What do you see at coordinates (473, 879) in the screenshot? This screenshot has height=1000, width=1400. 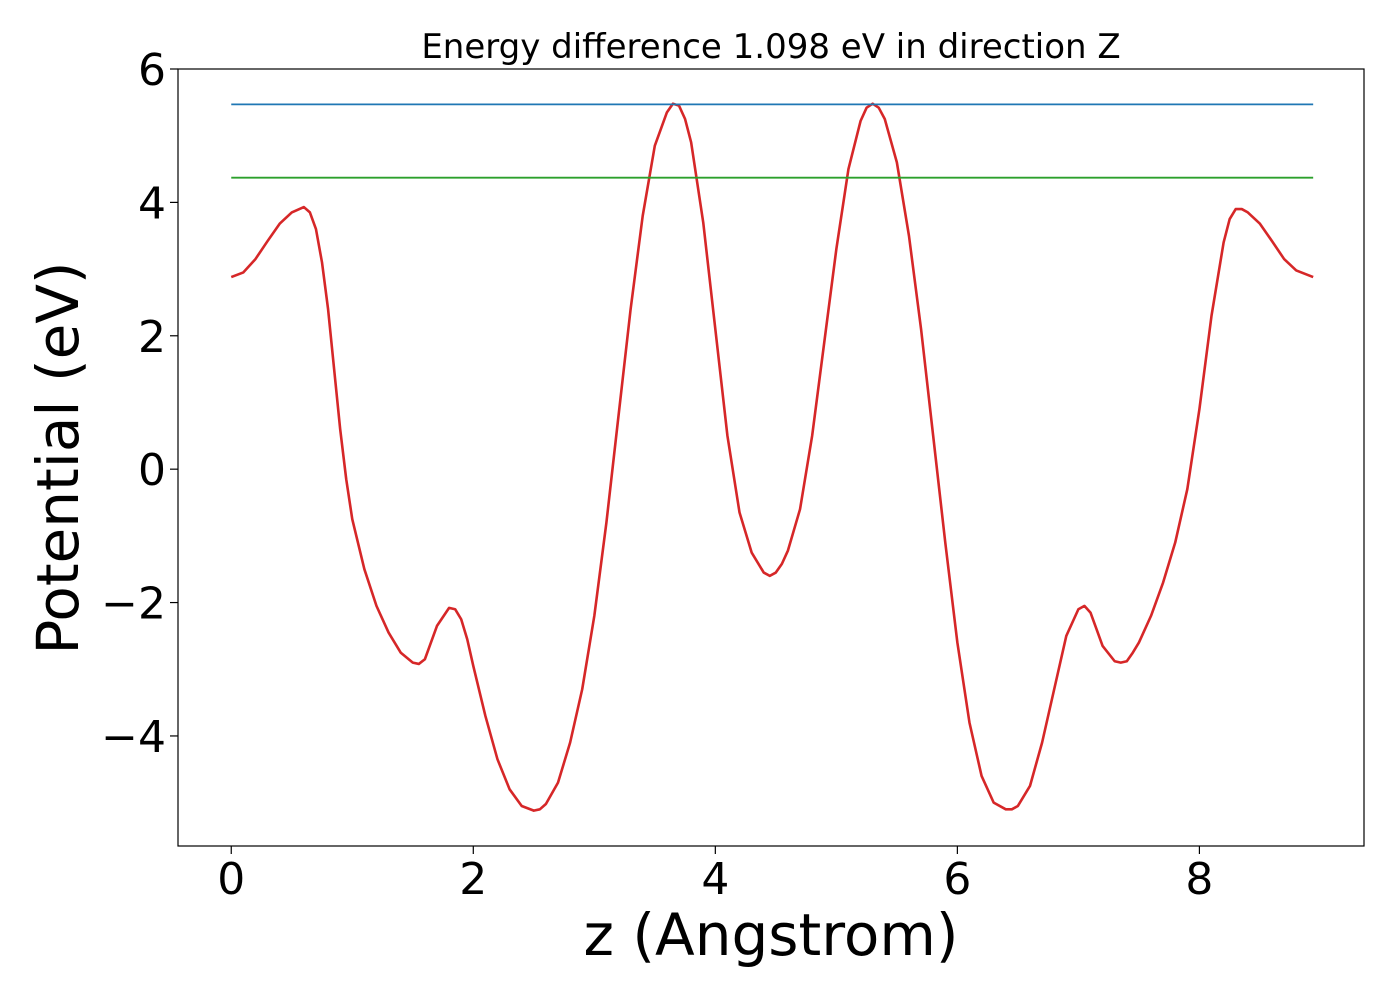 I see `x-tick-label-1: 2` at bounding box center [473, 879].